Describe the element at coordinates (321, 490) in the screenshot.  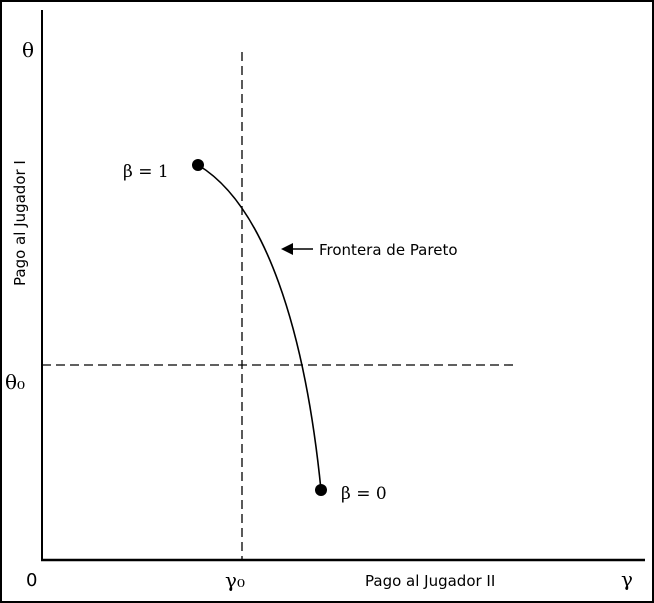
I see `beta-zero-point` at that location.